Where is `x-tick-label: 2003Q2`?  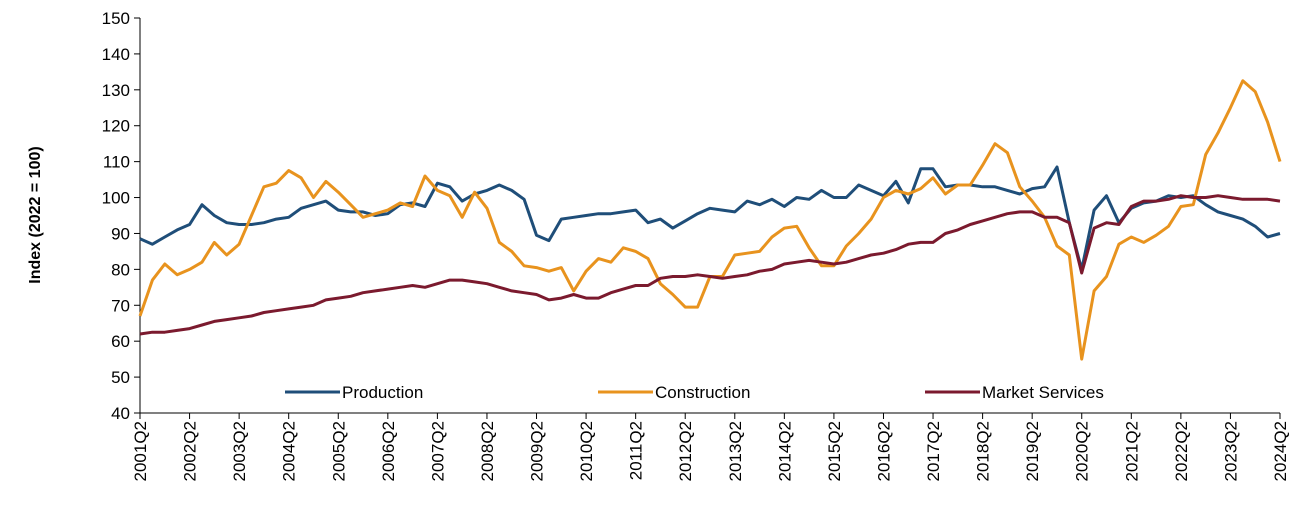
x-tick-label: 2003Q2 is located at coordinates (239, 451).